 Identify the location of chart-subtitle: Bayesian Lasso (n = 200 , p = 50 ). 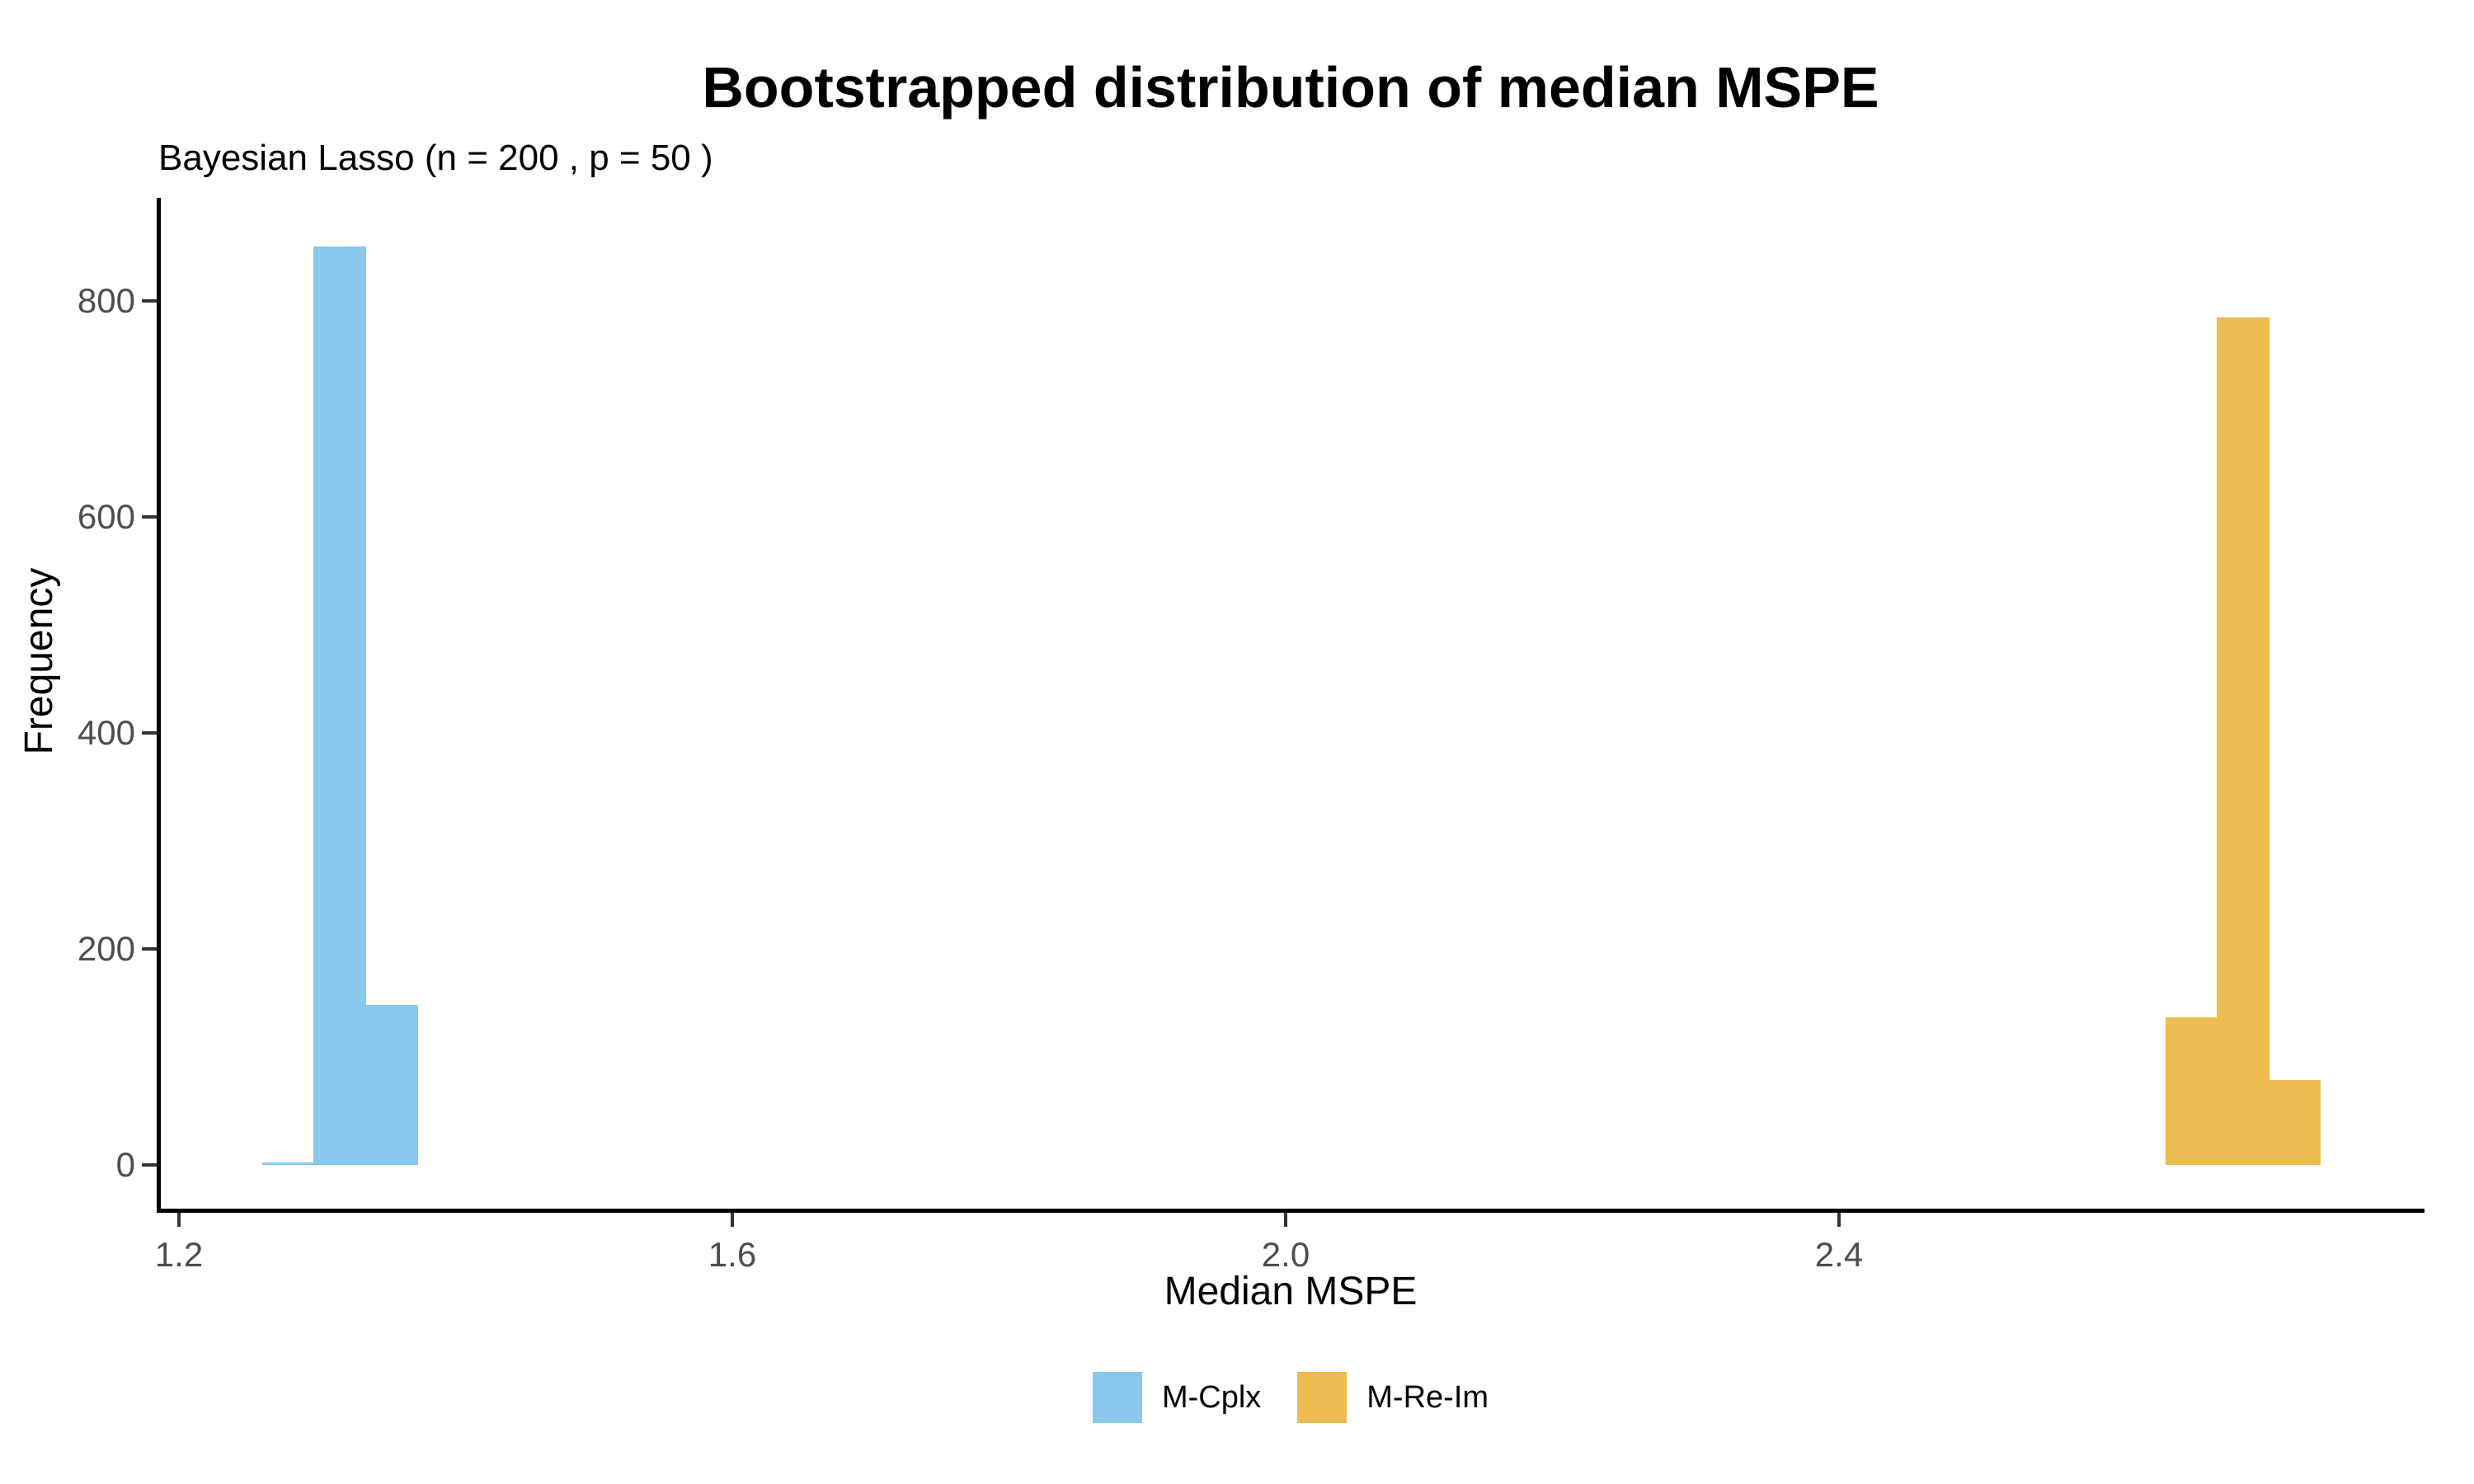
(435, 158).